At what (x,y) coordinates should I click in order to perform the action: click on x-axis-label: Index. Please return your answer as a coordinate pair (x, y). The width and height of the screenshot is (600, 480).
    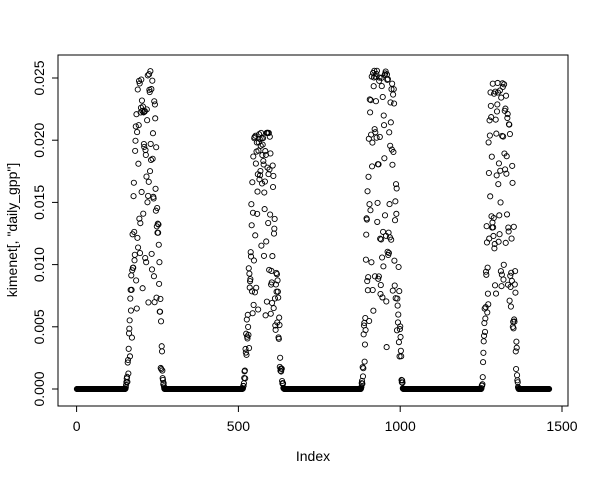
    Looking at the image, I should click on (313, 456).